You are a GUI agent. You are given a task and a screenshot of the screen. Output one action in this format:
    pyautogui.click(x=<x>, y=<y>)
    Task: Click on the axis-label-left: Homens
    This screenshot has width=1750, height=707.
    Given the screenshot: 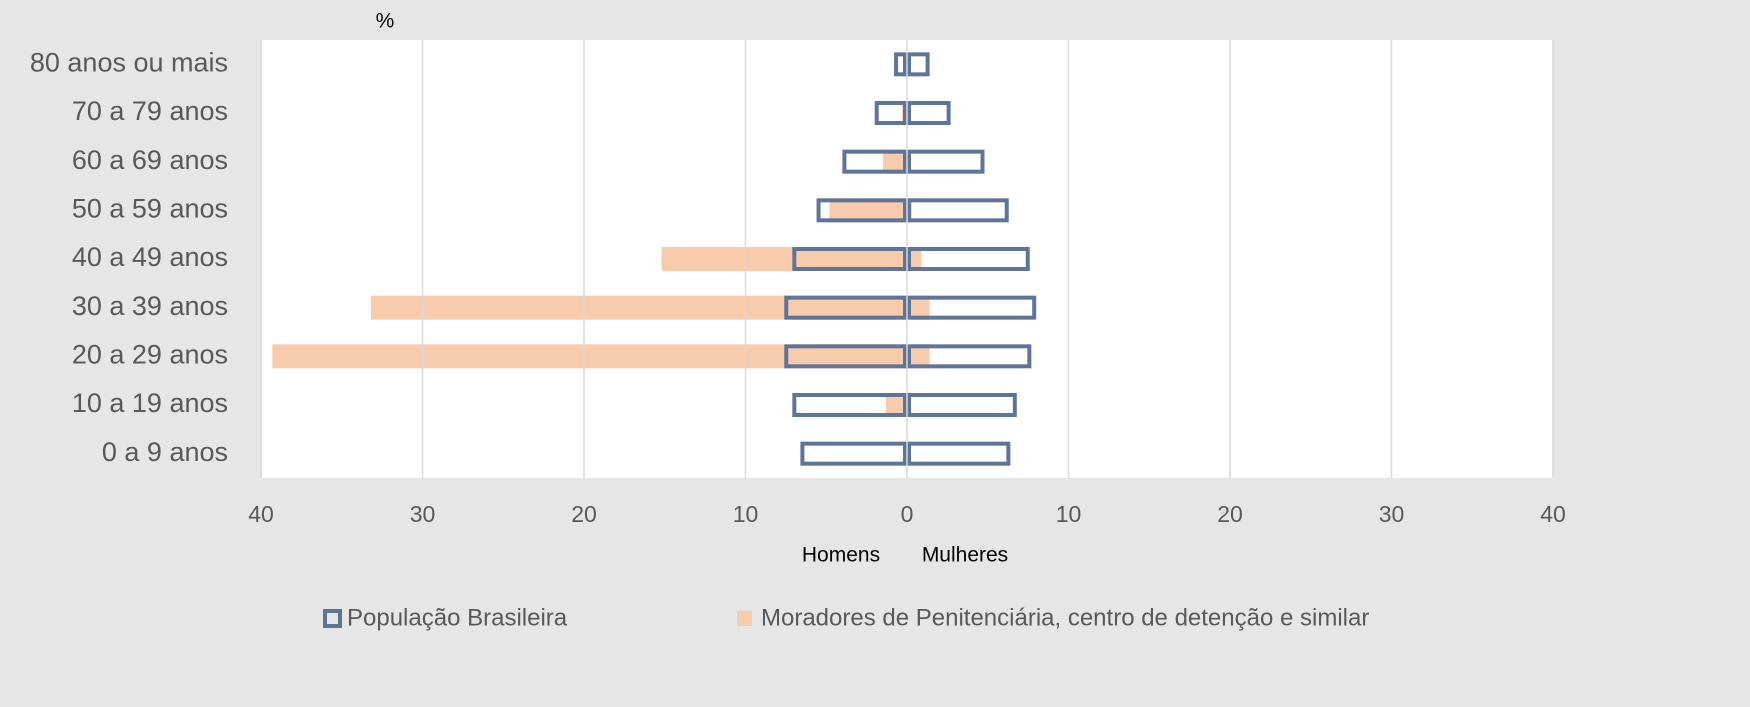 What is the action you would take?
    pyautogui.click(x=841, y=555)
    